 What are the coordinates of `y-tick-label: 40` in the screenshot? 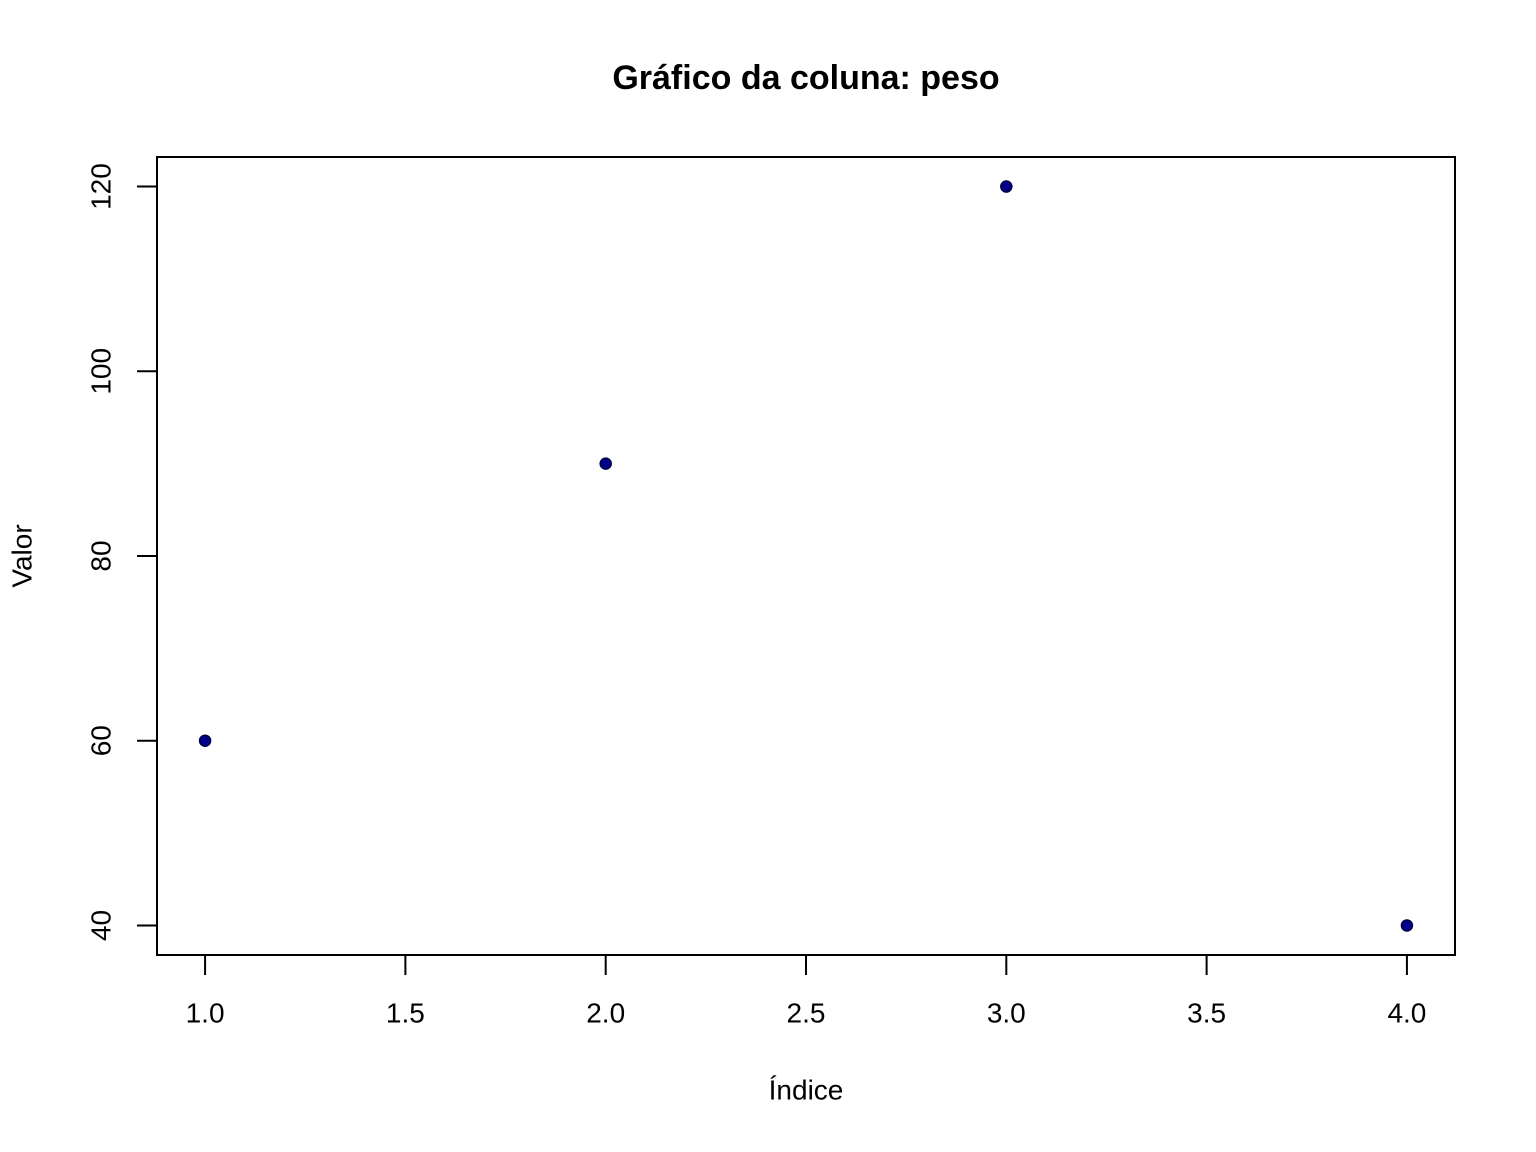 It's located at (100, 925).